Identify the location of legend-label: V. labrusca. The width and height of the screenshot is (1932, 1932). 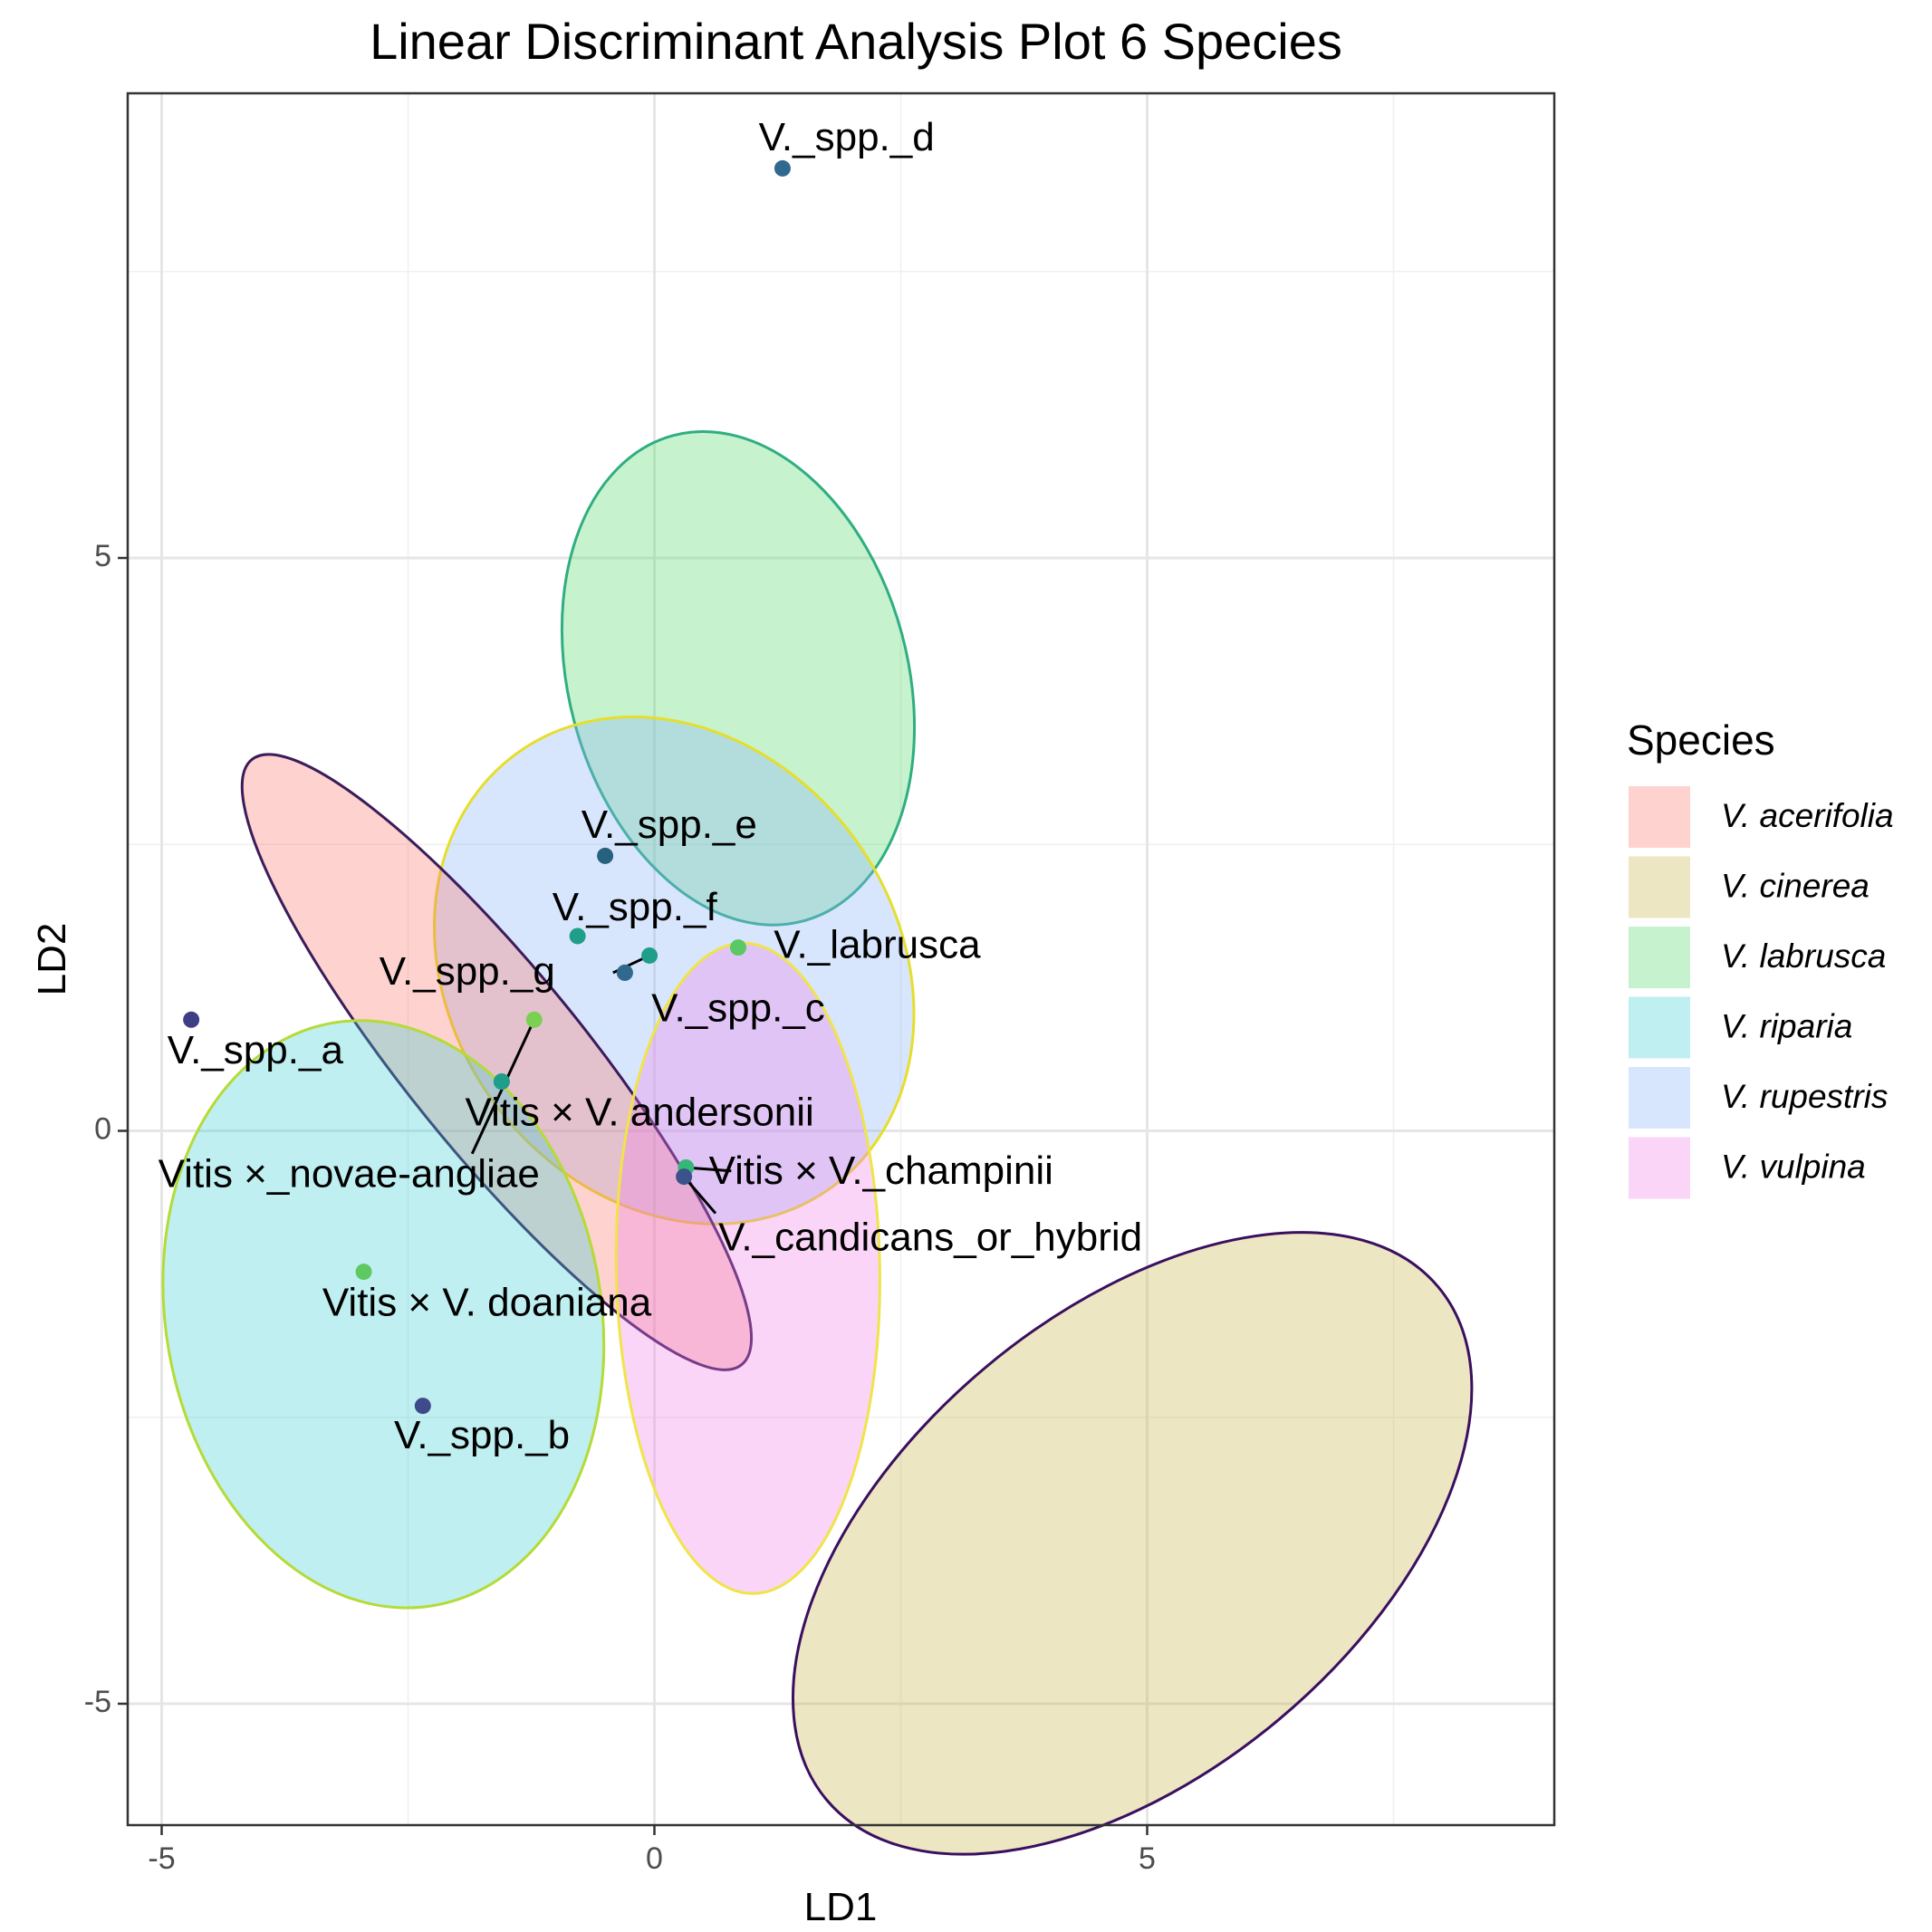
(1803, 956).